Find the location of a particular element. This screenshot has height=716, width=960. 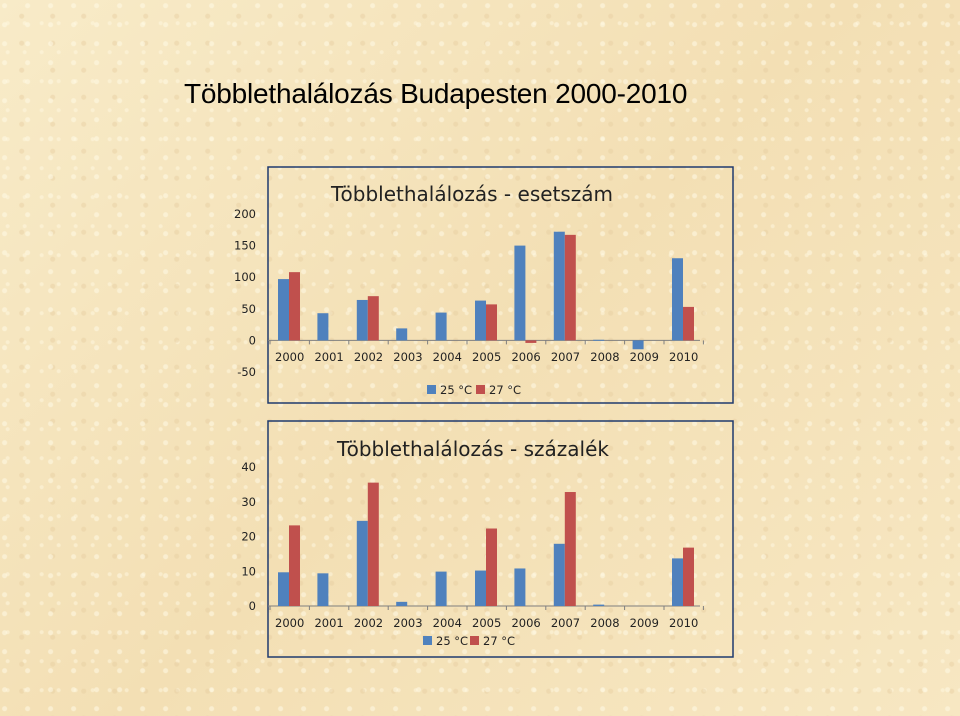

bar-cases-25c-2007 is located at coordinates (559, 286).